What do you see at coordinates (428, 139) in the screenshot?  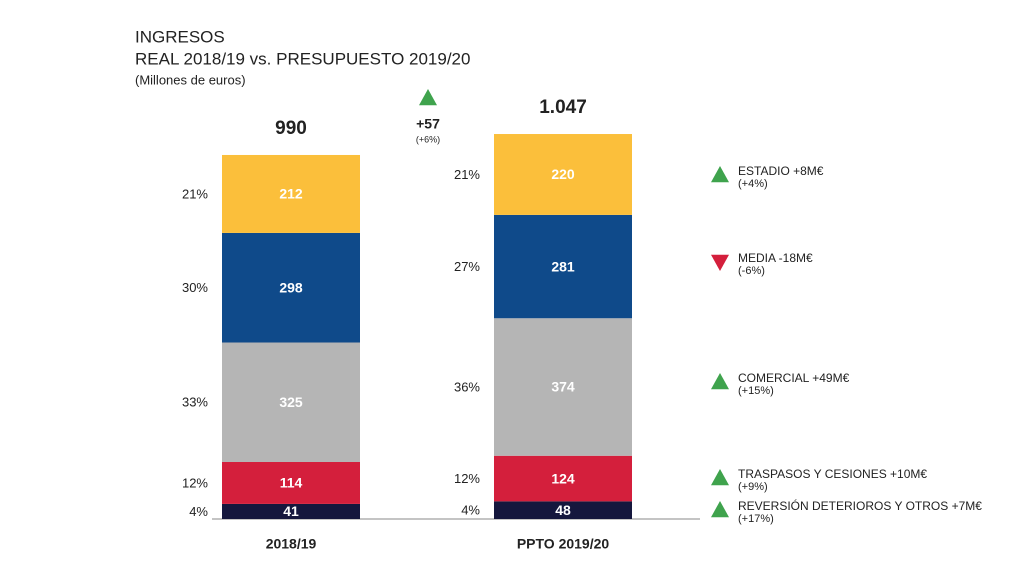 I see `change-sub: (+6%)` at bounding box center [428, 139].